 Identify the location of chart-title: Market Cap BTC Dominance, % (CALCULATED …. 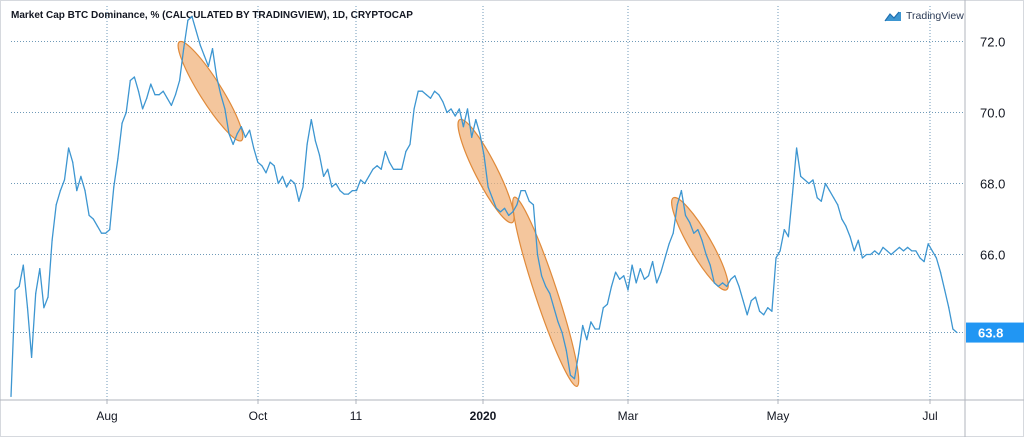
(212, 15).